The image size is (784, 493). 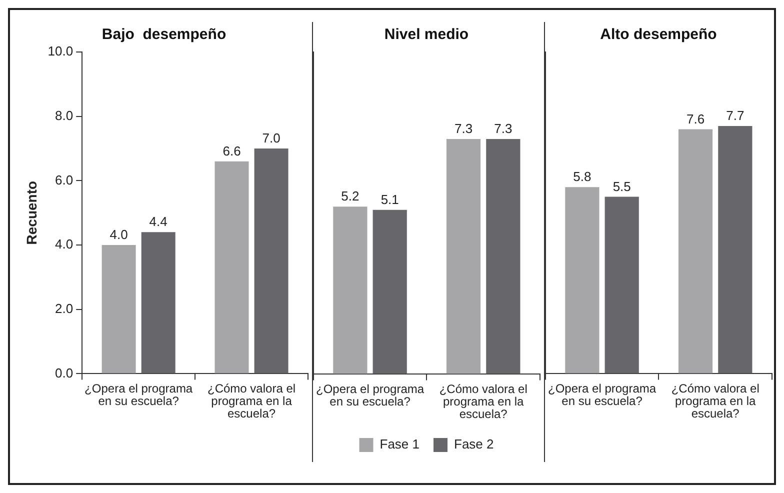 I want to click on y-tick-label: 4.0, so click(x=64, y=244).